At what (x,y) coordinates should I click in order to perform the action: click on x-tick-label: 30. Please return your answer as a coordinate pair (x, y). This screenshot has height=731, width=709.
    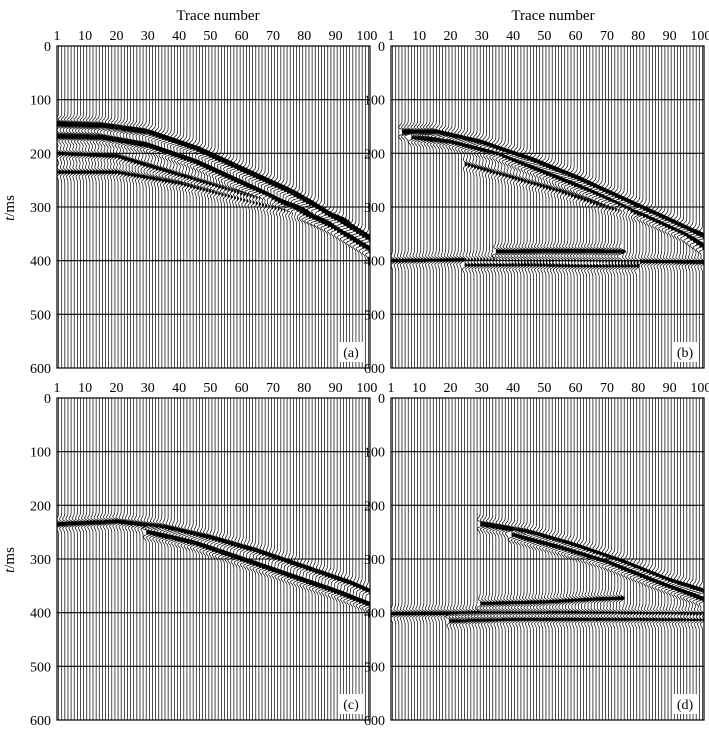
    Looking at the image, I should click on (482, 388).